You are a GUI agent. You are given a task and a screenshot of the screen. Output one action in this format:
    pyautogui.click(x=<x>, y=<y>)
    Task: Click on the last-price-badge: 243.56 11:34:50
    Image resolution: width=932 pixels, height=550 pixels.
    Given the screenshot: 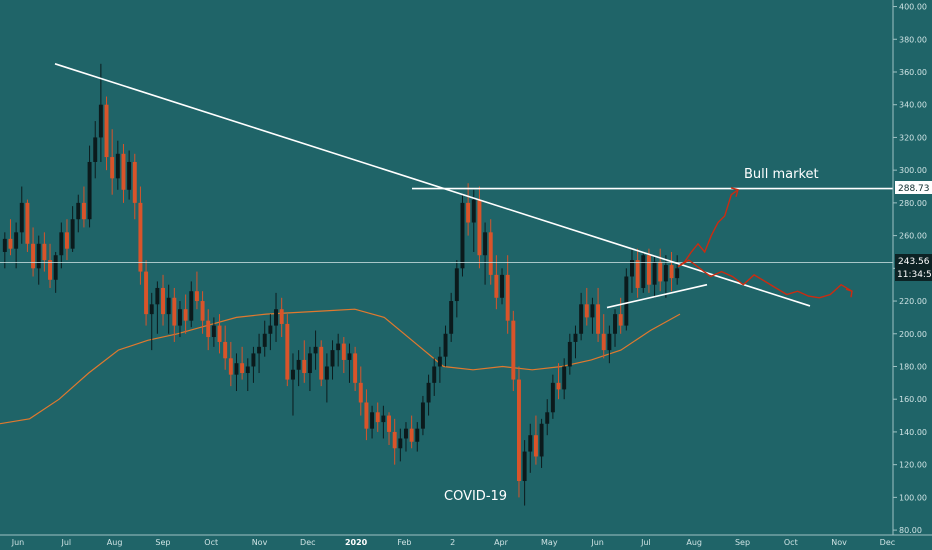 What is the action you would take?
    pyautogui.click(x=913, y=267)
    